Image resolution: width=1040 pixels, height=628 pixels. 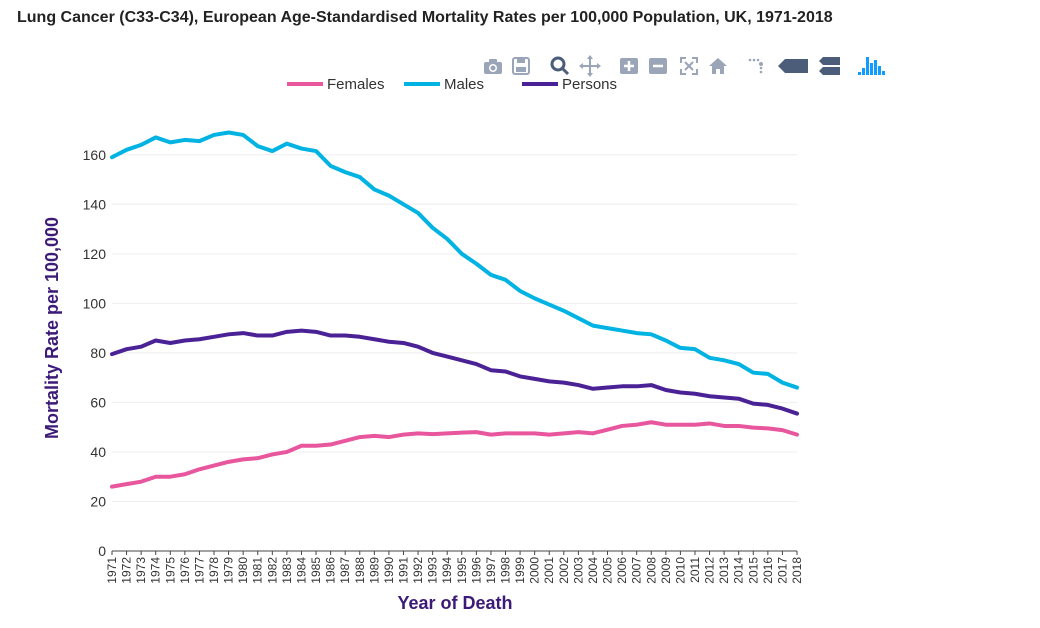 What do you see at coordinates (464, 84) in the screenshot?
I see `legend-label-males: Males` at bounding box center [464, 84].